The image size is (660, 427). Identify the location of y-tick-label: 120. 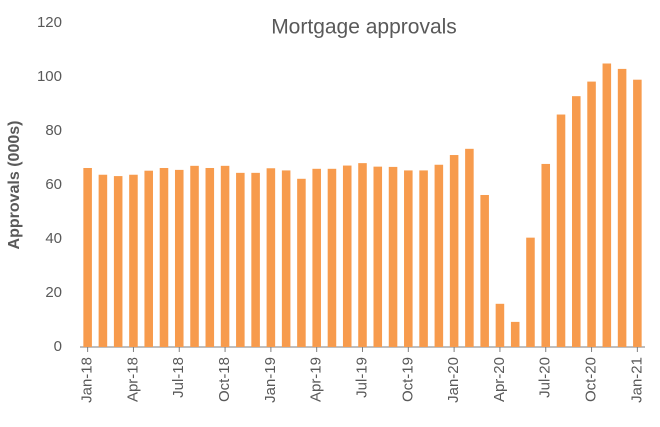
(49, 22).